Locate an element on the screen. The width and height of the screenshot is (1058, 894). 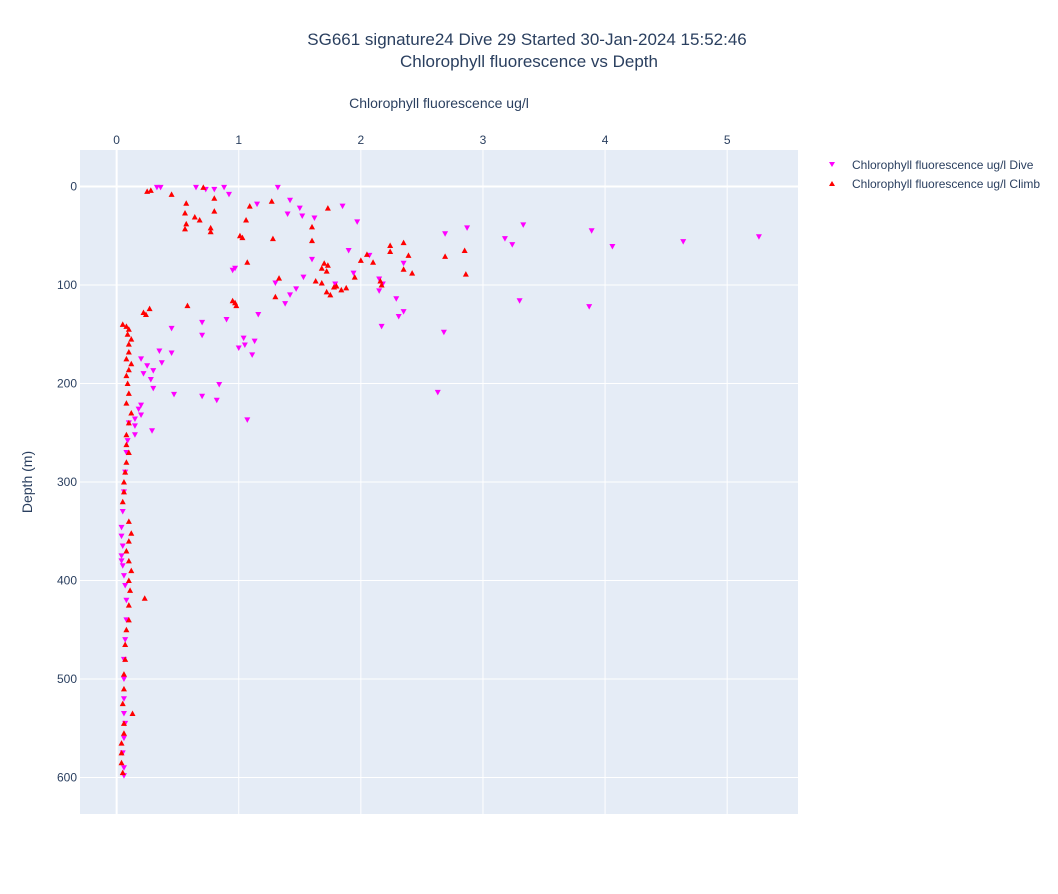
x-tick-label: 2 is located at coordinates (361, 140).